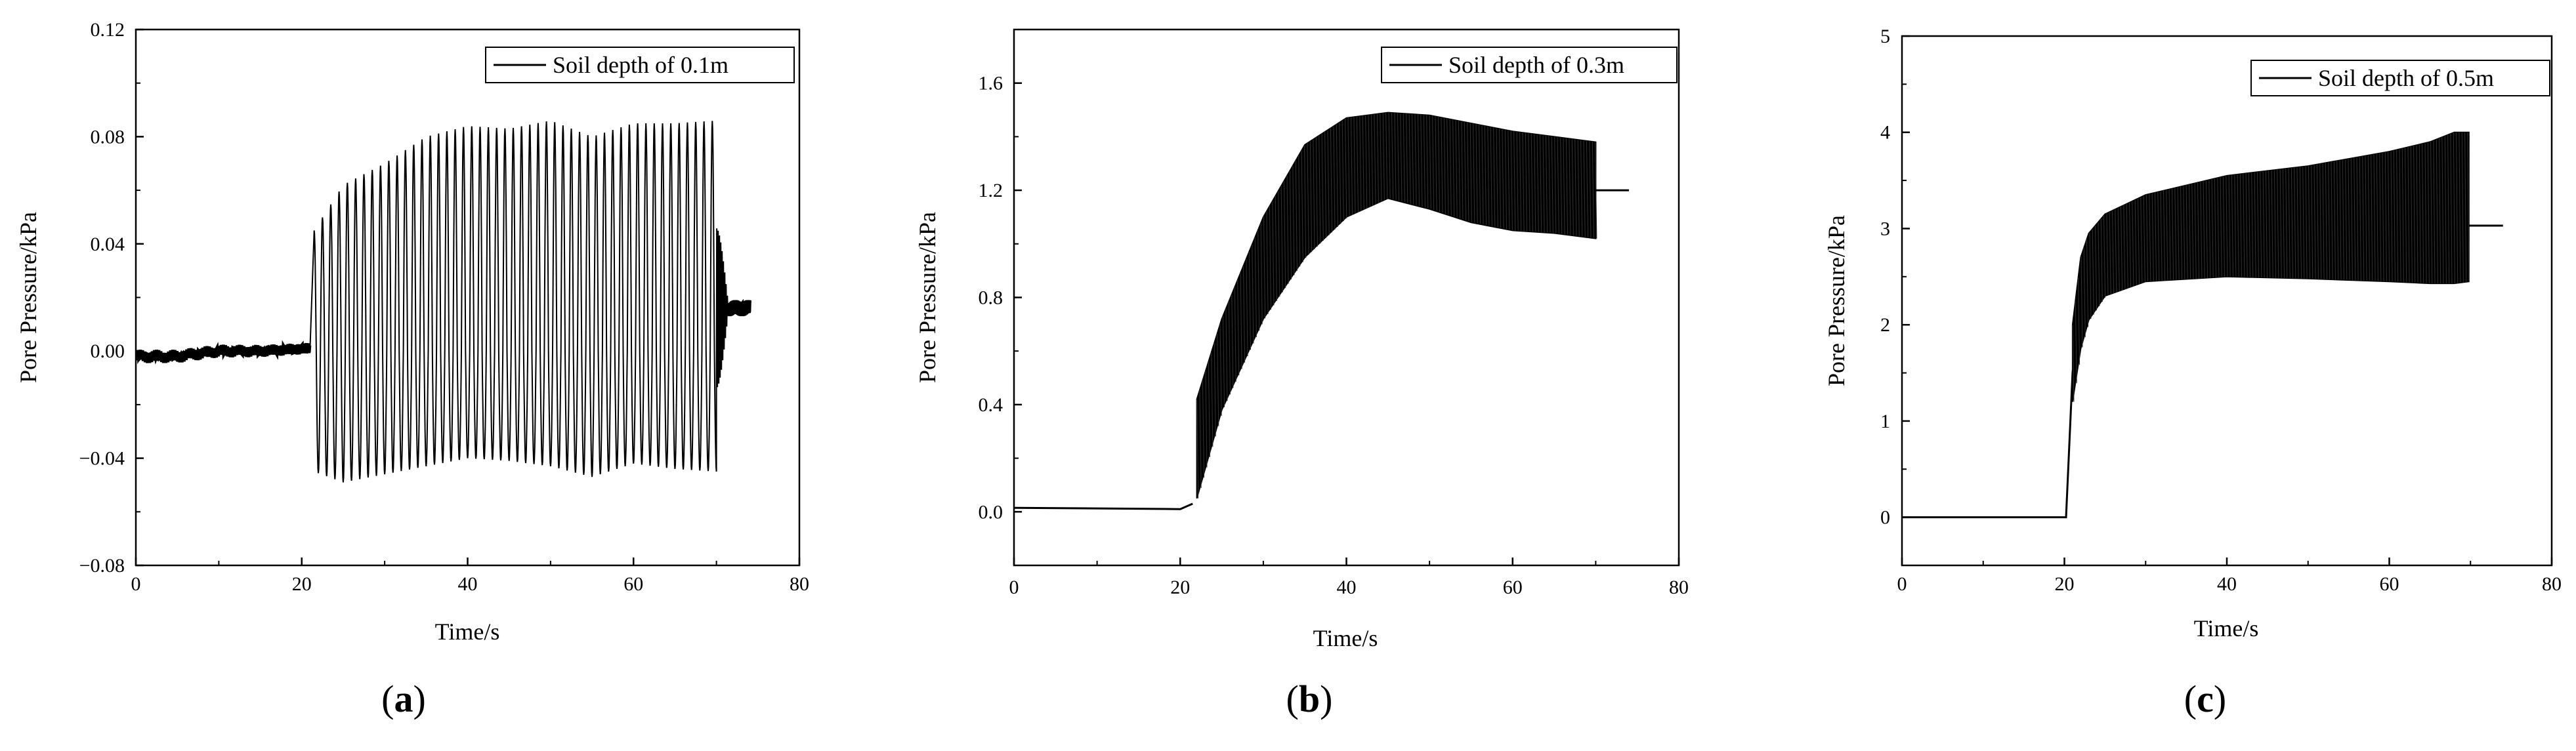 Image resolution: width=2576 pixels, height=751 pixels. Describe the element at coordinates (1885, 133) in the screenshot. I see `y-tick-label: 4` at that location.